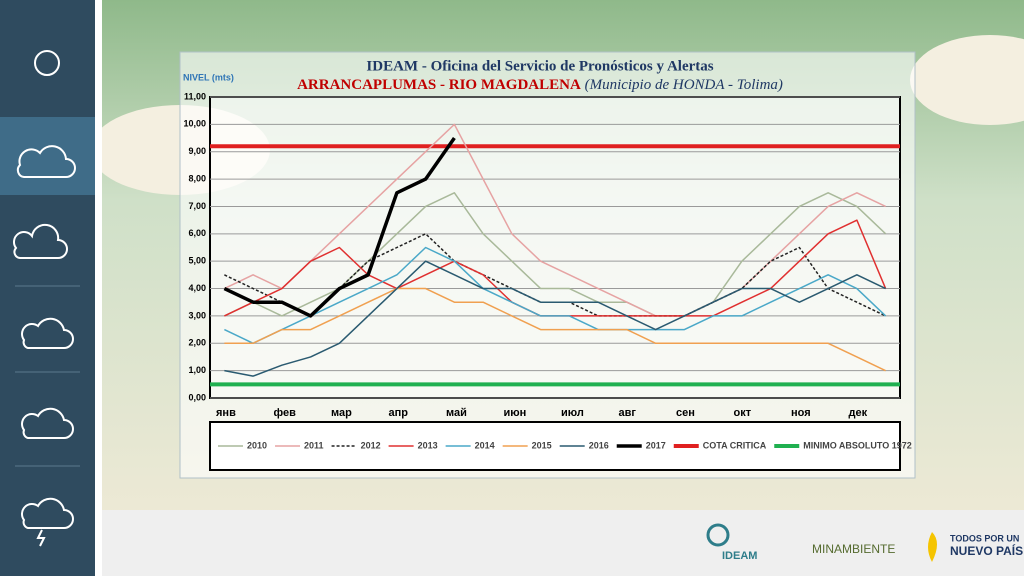  What do you see at coordinates (858, 413) in the screenshot?
I see `x-tick-label: дек` at bounding box center [858, 413].